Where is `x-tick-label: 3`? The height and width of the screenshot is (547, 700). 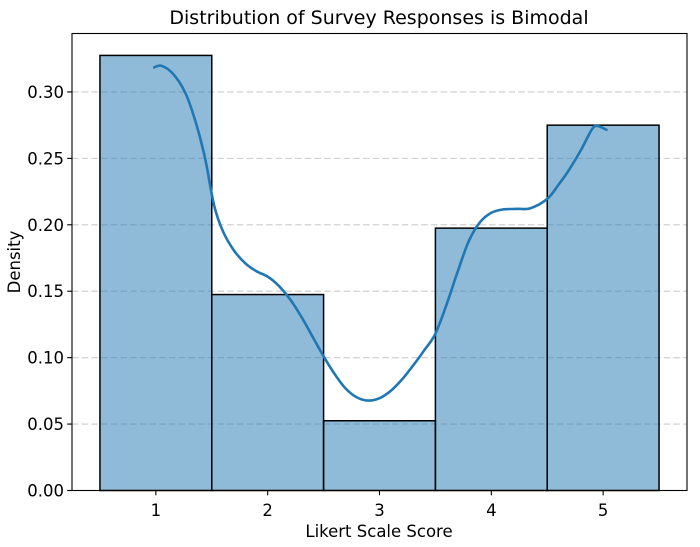 x-tick-label: 3 is located at coordinates (379, 510).